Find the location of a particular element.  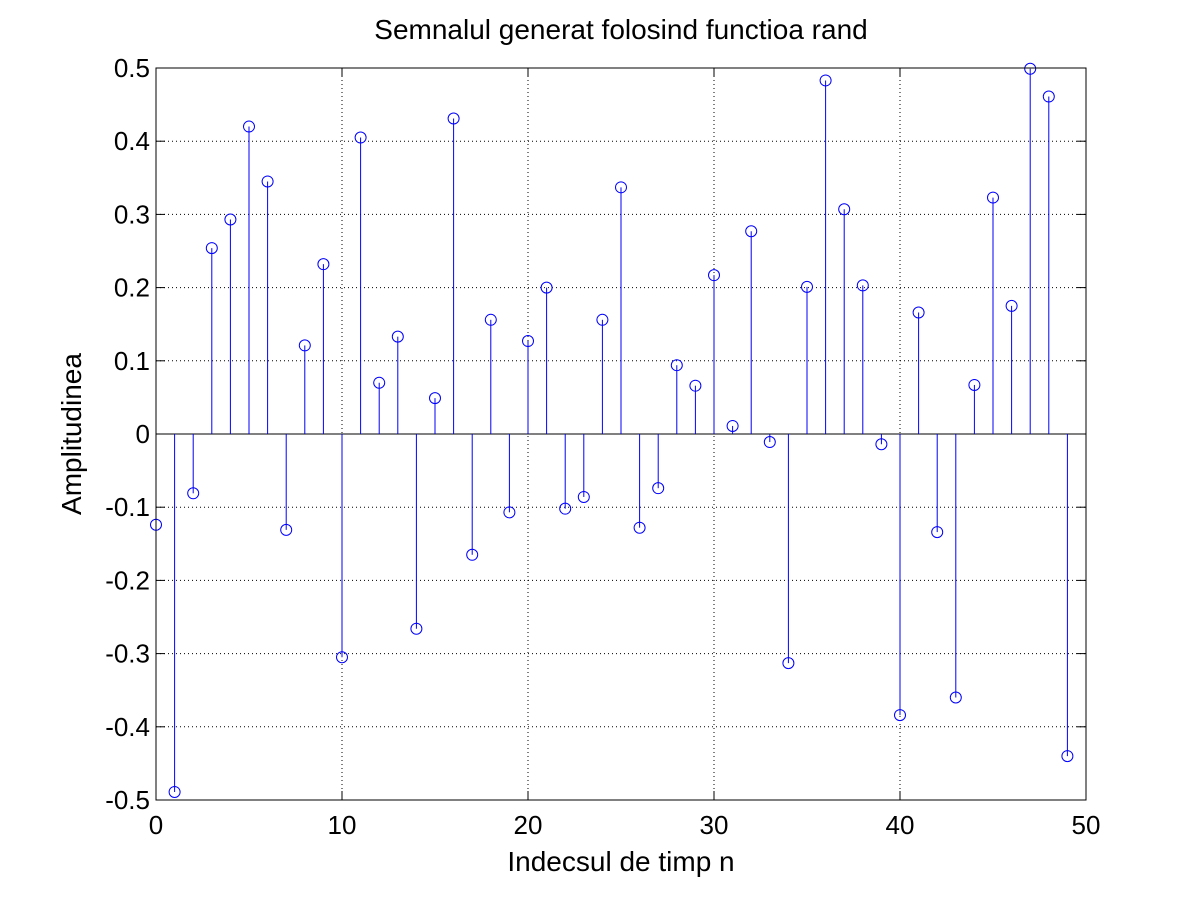

y-tick-label: 0.2 is located at coordinates (132, 288).